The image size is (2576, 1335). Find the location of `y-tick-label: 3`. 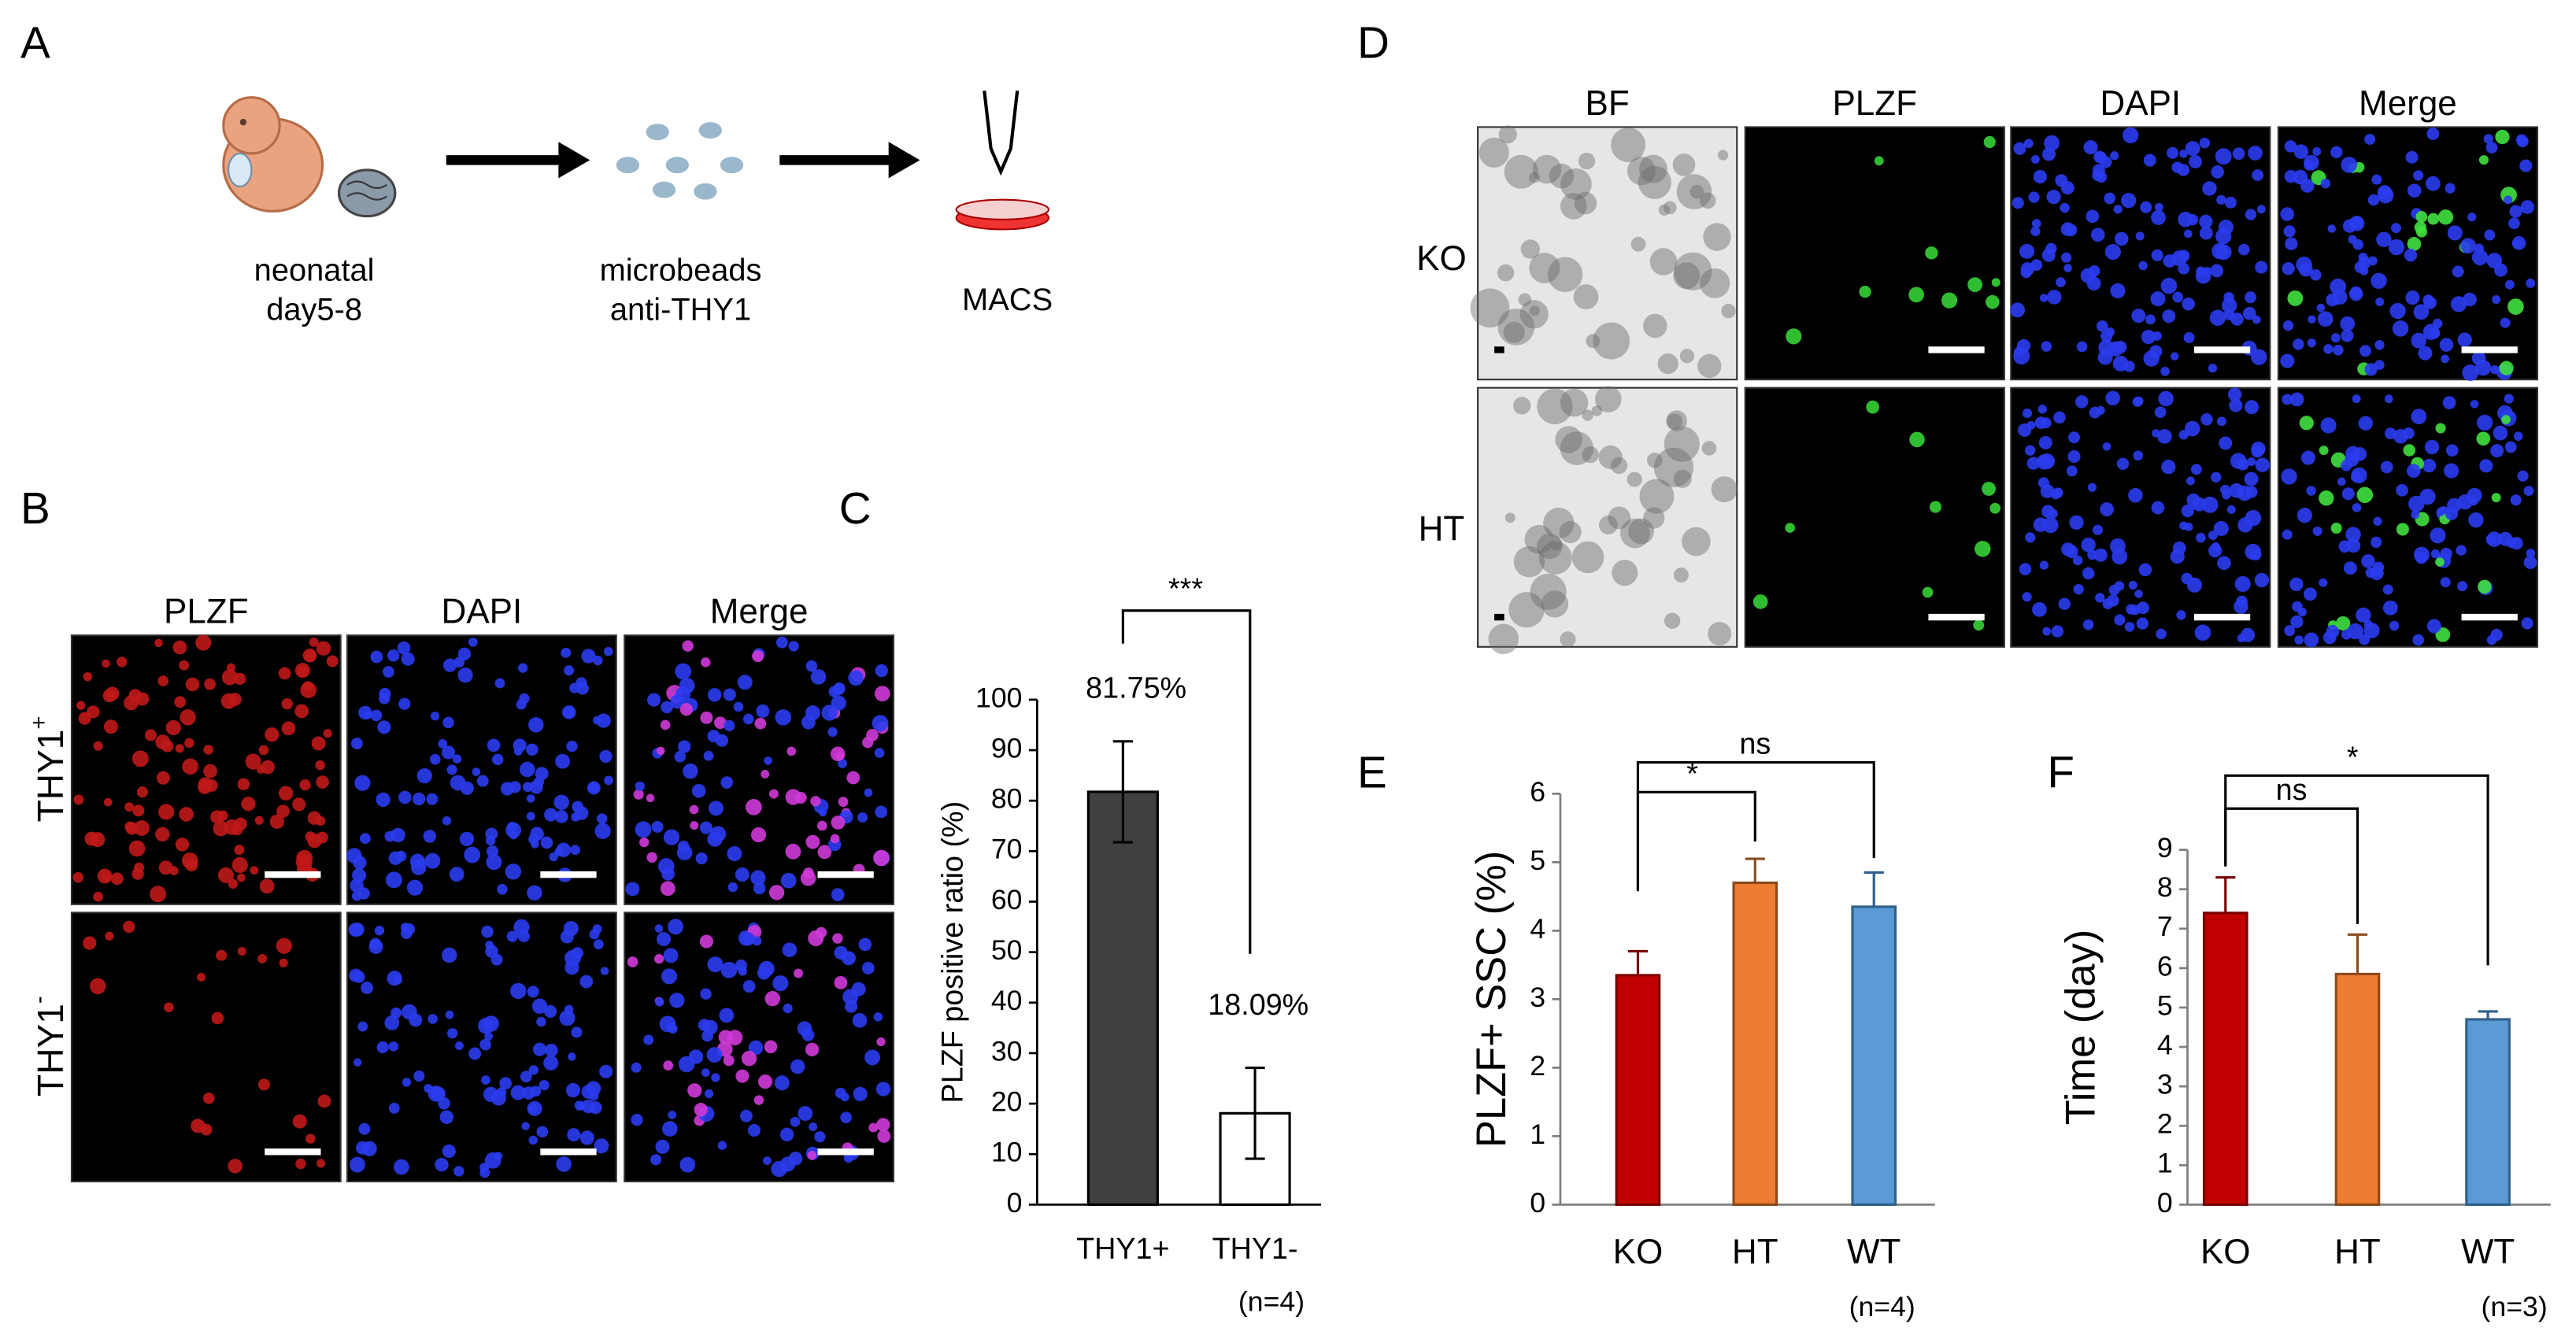

y-tick-label: 3 is located at coordinates (1537, 997).